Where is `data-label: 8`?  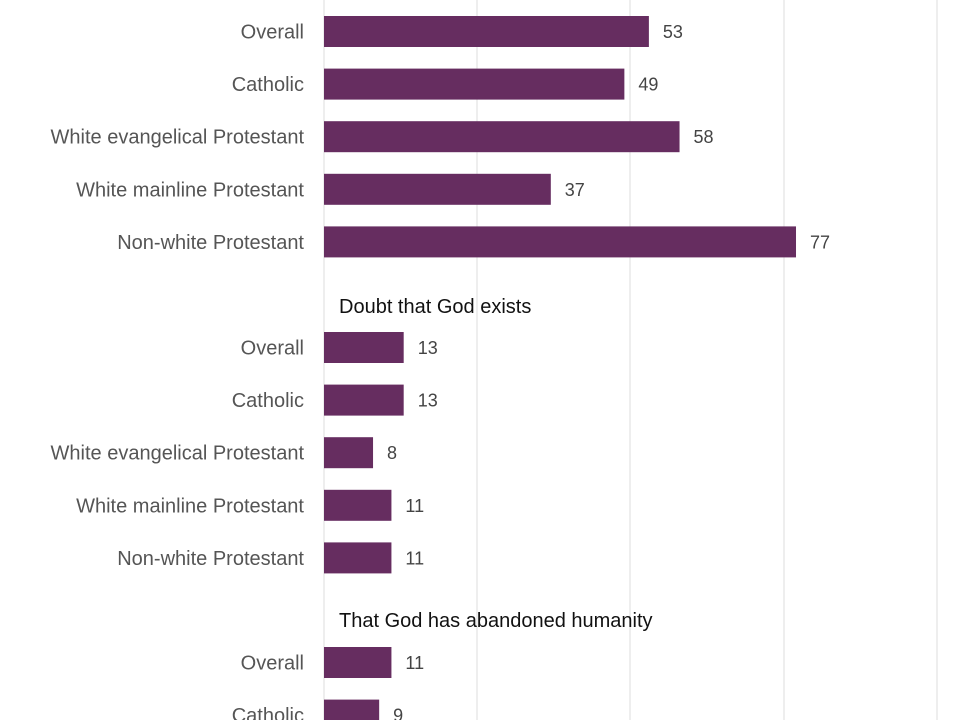
data-label: 8 is located at coordinates (392, 453).